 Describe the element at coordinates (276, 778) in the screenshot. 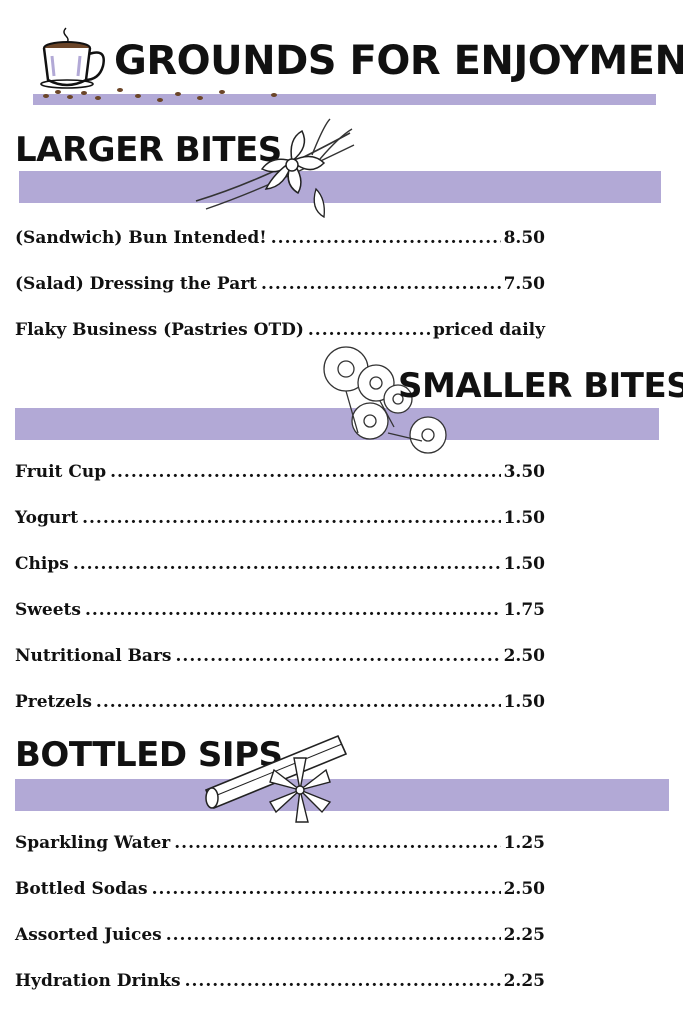

I see `cinnamon-star-anise-icon` at that location.